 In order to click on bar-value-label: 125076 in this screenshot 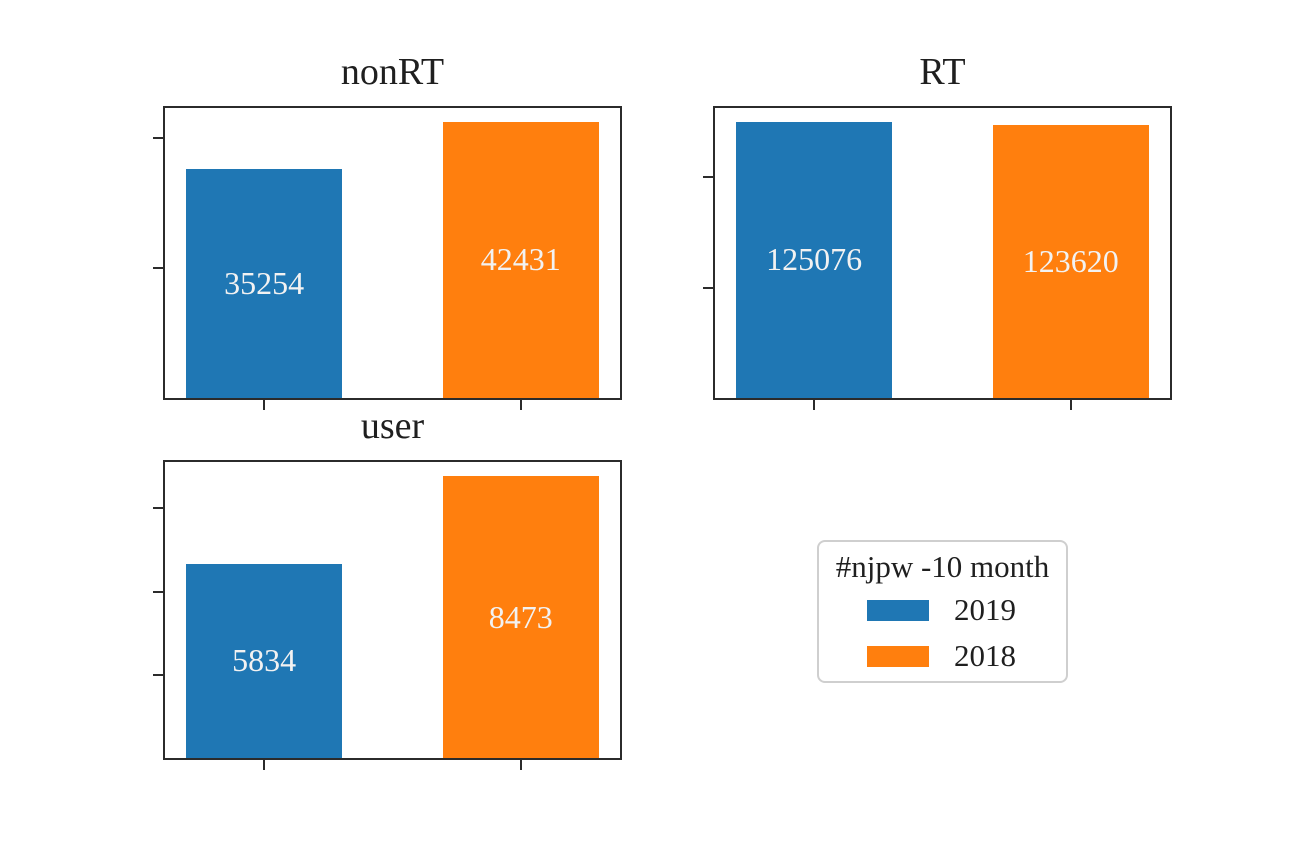, I will do `click(814, 259)`.